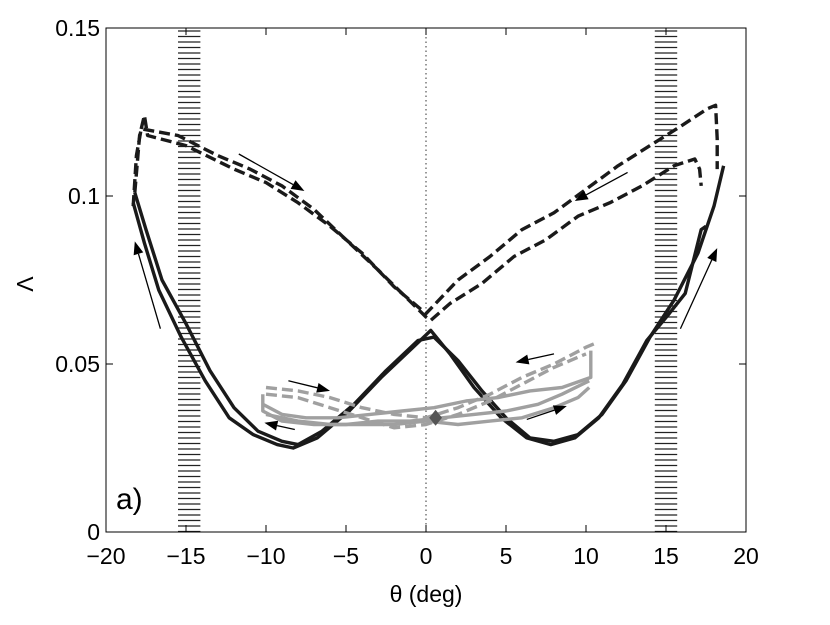 Image resolution: width=830 pixels, height=625 pixels. I want to click on arrow-light-right-top, so click(535, 359).